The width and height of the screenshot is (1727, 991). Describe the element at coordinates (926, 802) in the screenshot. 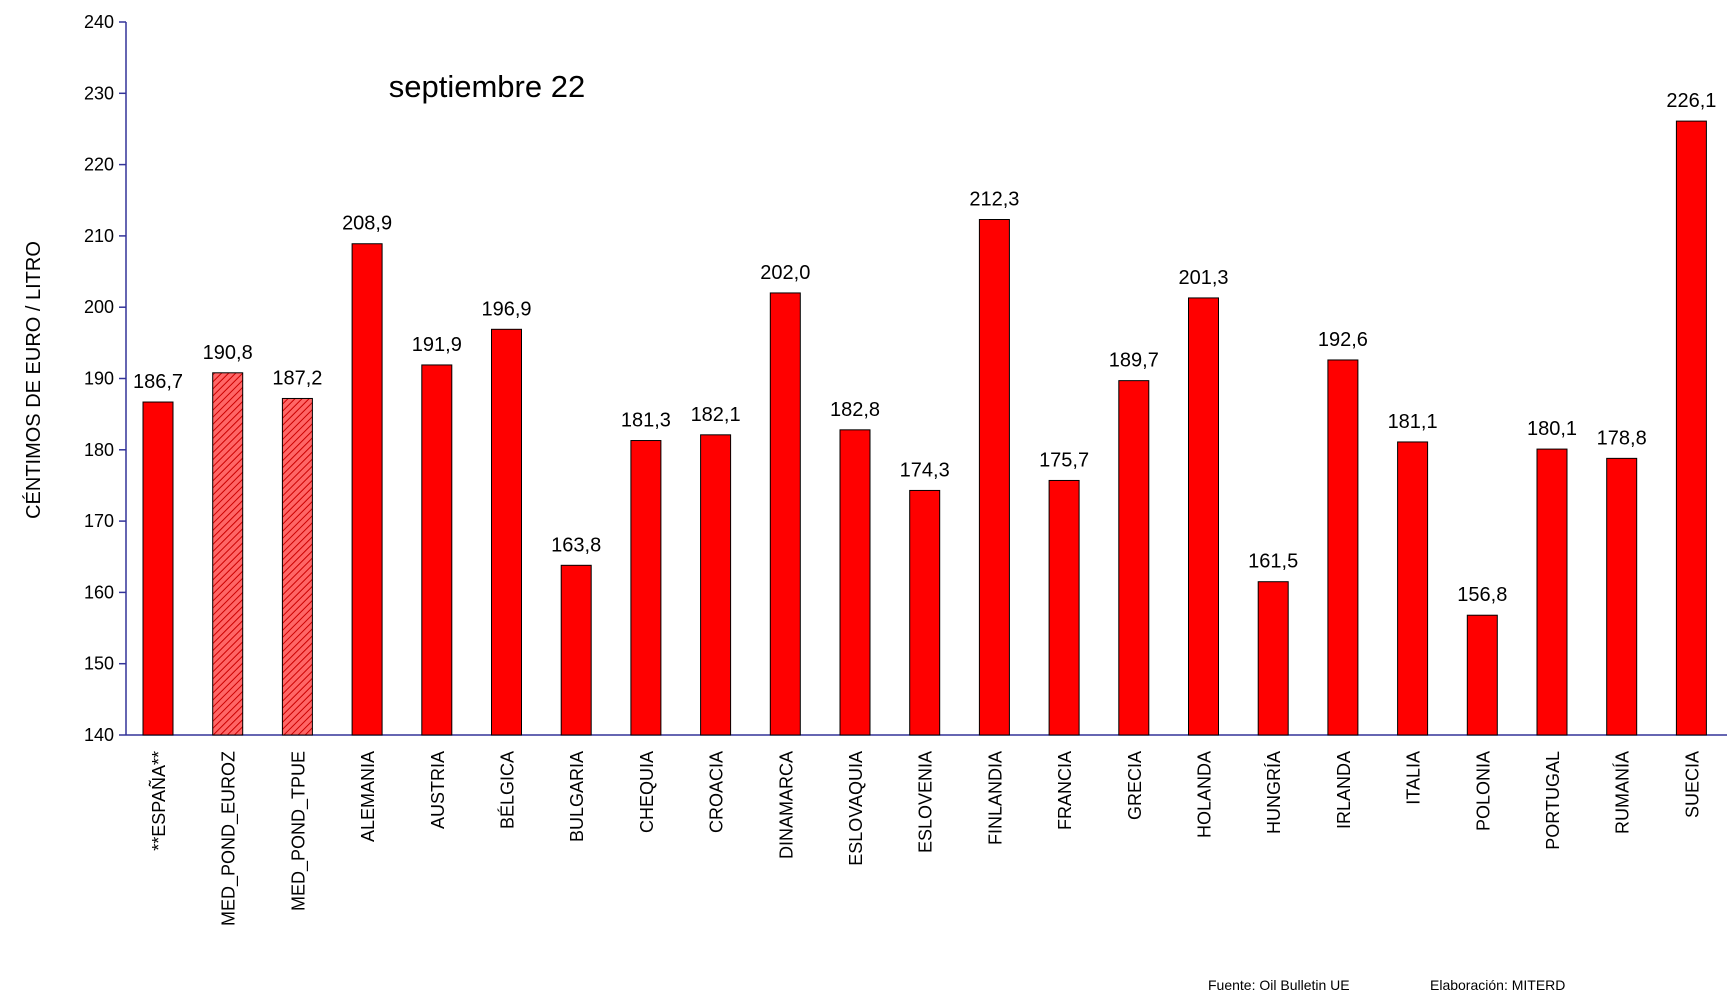

I see `x-tick-label: ESLOVENIA` at that location.